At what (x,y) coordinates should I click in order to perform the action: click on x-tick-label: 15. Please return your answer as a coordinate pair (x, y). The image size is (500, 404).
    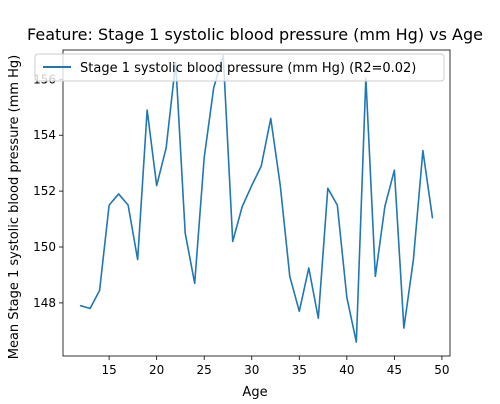
    Looking at the image, I should click on (108, 370).